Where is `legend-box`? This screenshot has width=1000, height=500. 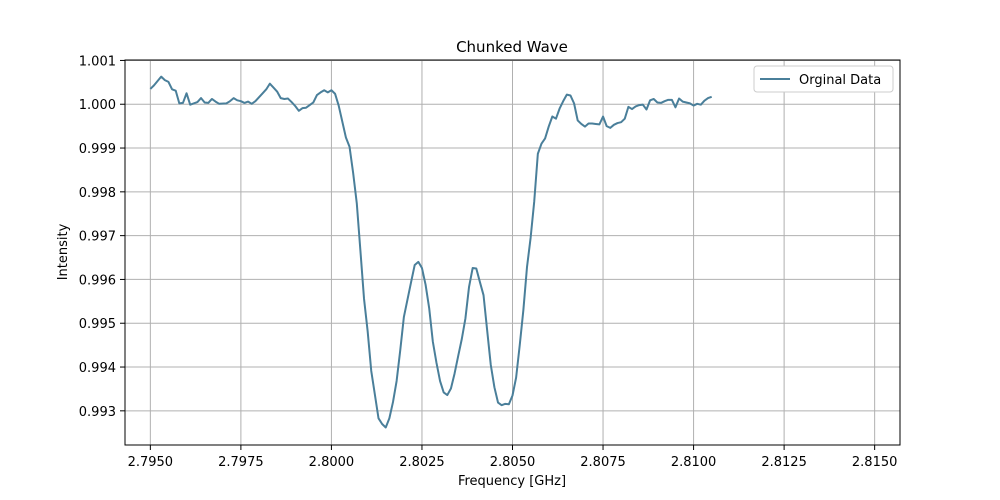 legend-box is located at coordinates (823, 79).